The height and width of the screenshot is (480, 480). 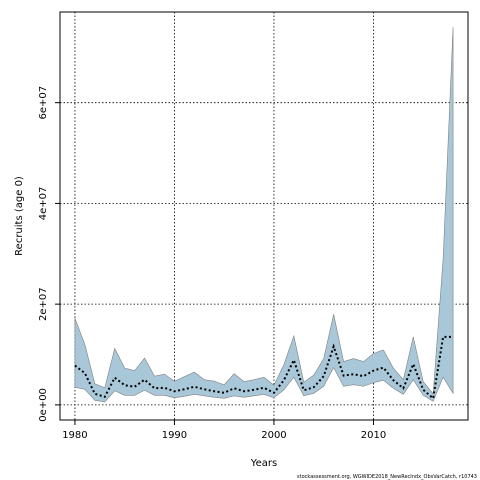 I want to click on x-tick-label: 1990, so click(x=174, y=435).